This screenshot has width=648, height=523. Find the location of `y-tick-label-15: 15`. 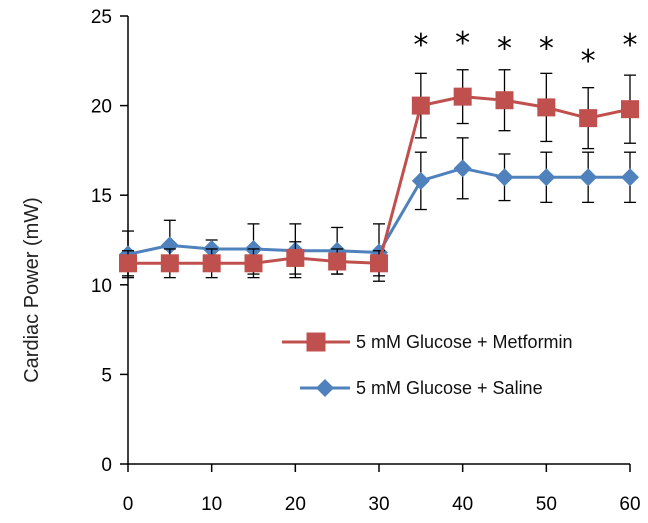

y-tick-label-15: 15 is located at coordinates (101, 196).